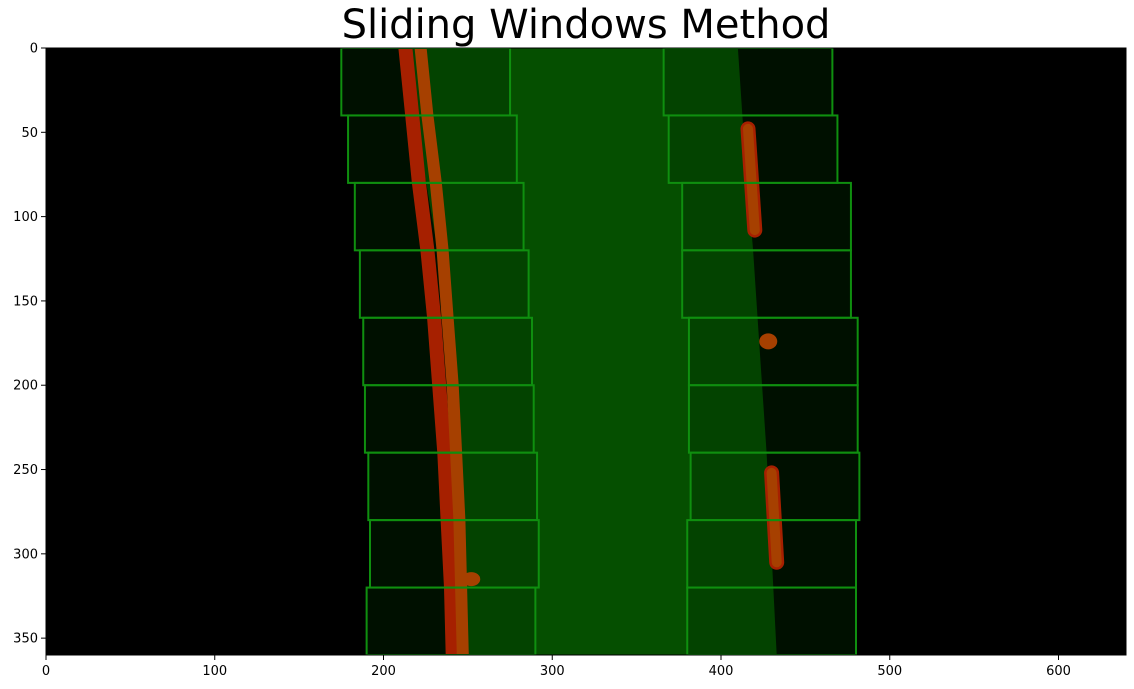  I want to click on chart-title: Sliding Windows Method, so click(586, 25).